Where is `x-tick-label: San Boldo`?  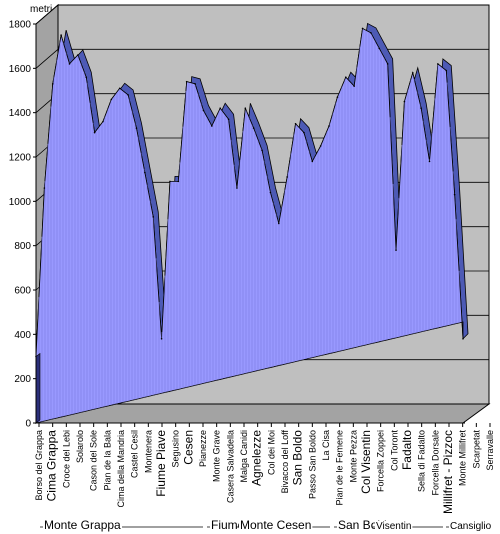
x-tick-label: San Boldo is located at coordinates (298, 458).